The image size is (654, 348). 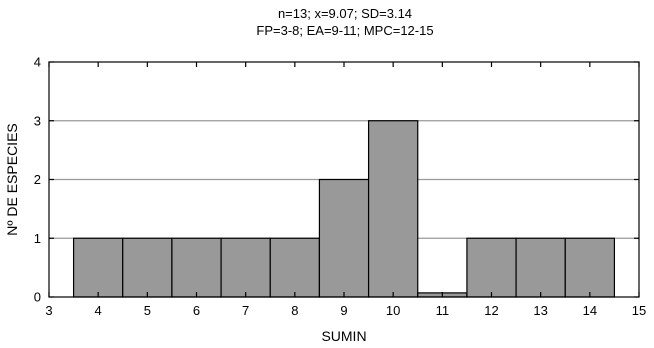 What do you see at coordinates (343, 336) in the screenshot?
I see `x-axis-label: SUMIN` at bounding box center [343, 336].